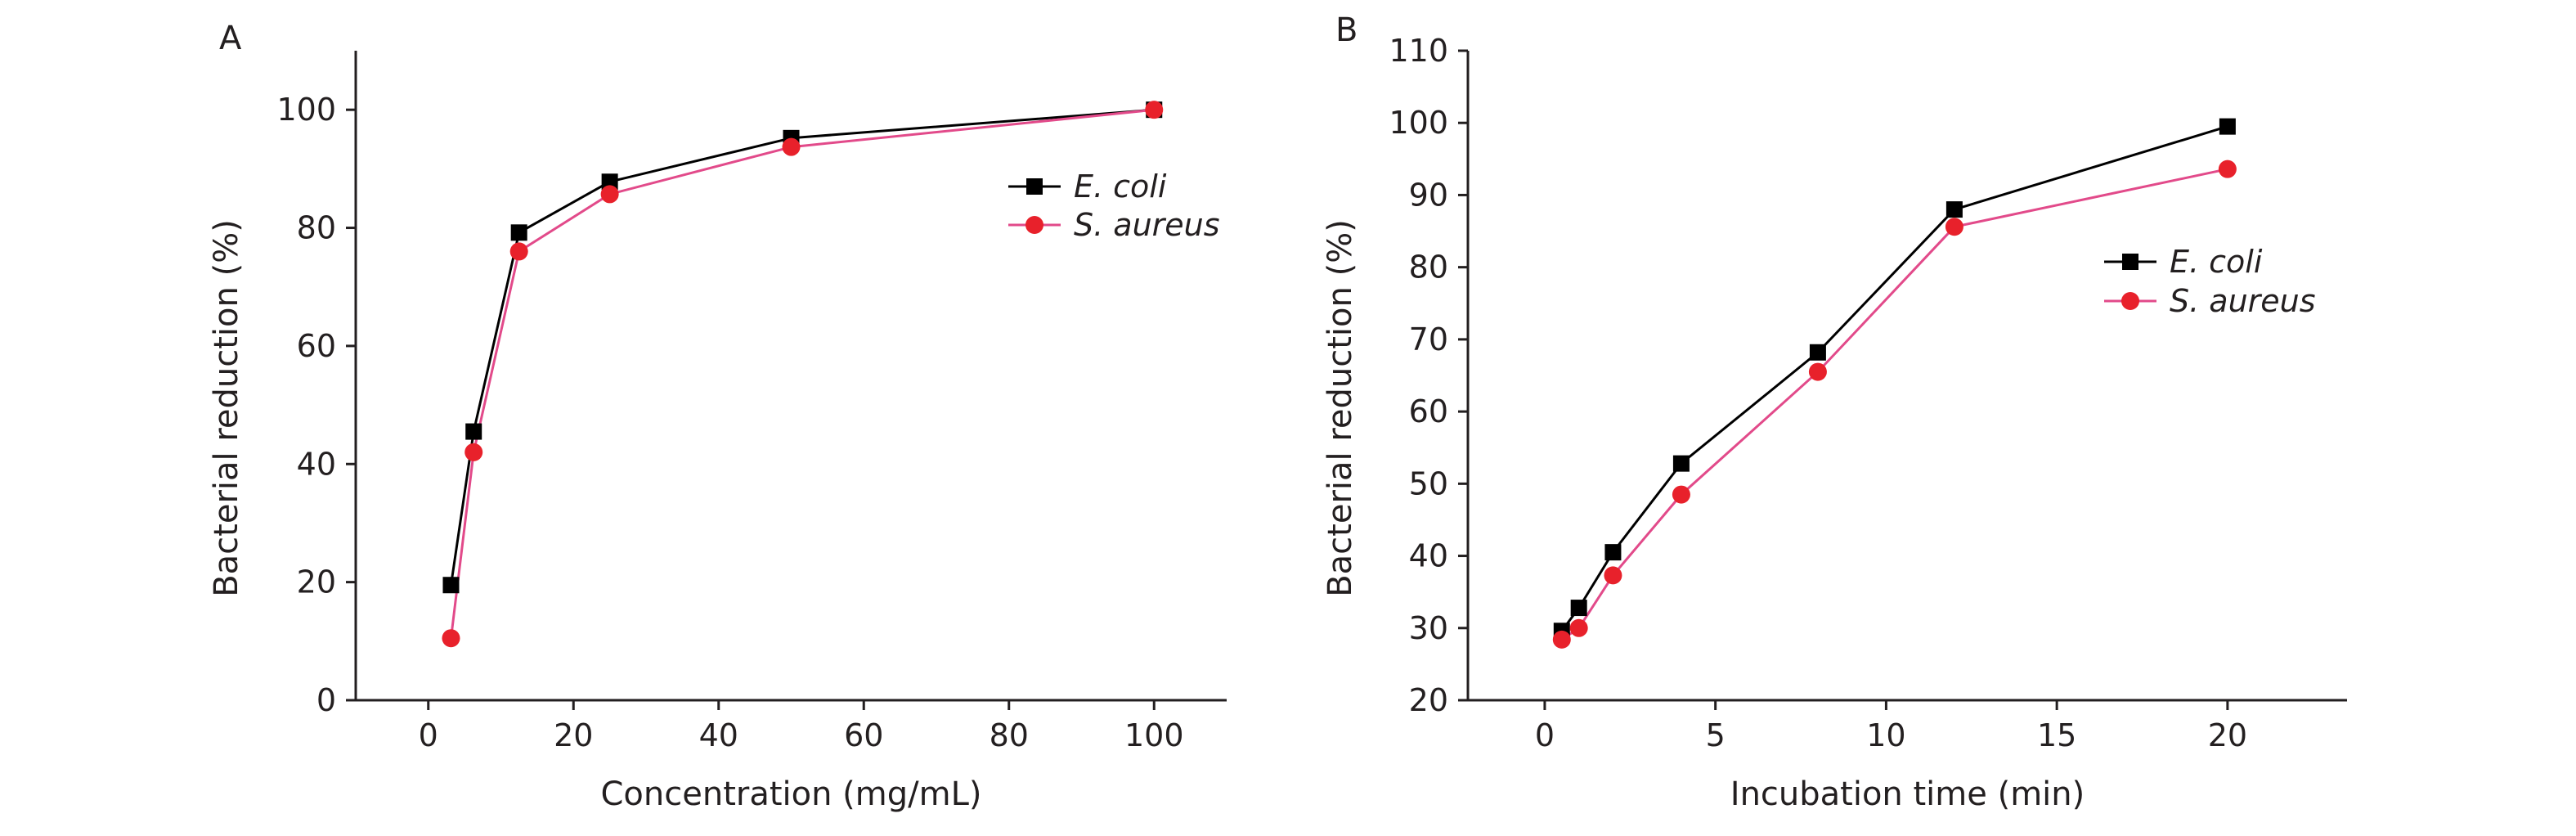 This screenshot has width=2576, height=836. What do you see at coordinates (1907, 794) in the screenshot?
I see `x-axis-title: Incubation time (min)` at bounding box center [1907, 794].